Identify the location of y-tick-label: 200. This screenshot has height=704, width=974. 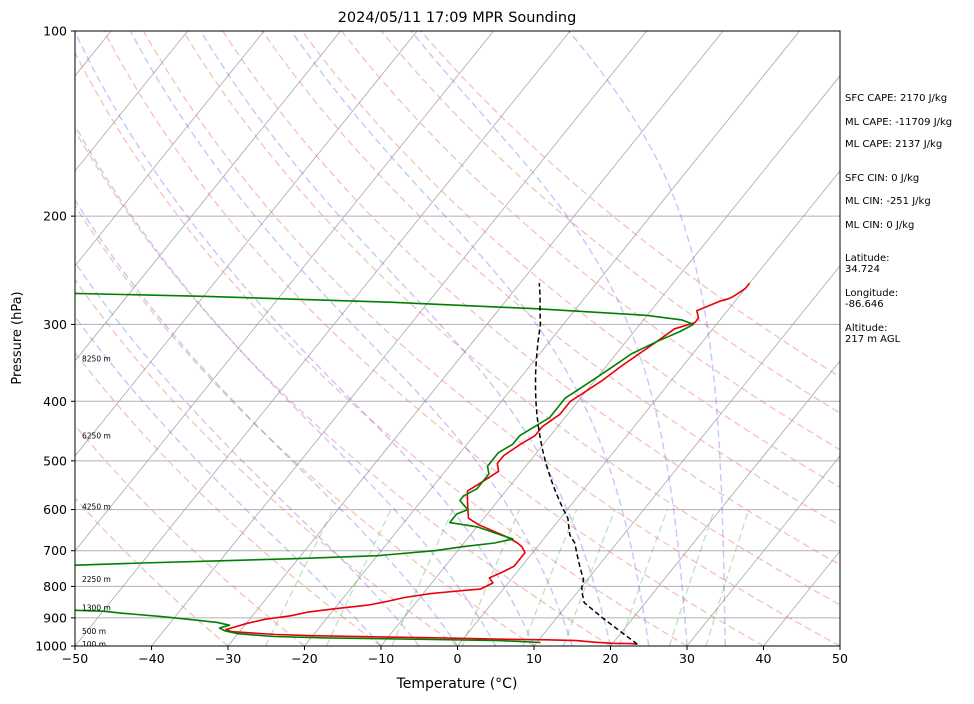
(55, 216).